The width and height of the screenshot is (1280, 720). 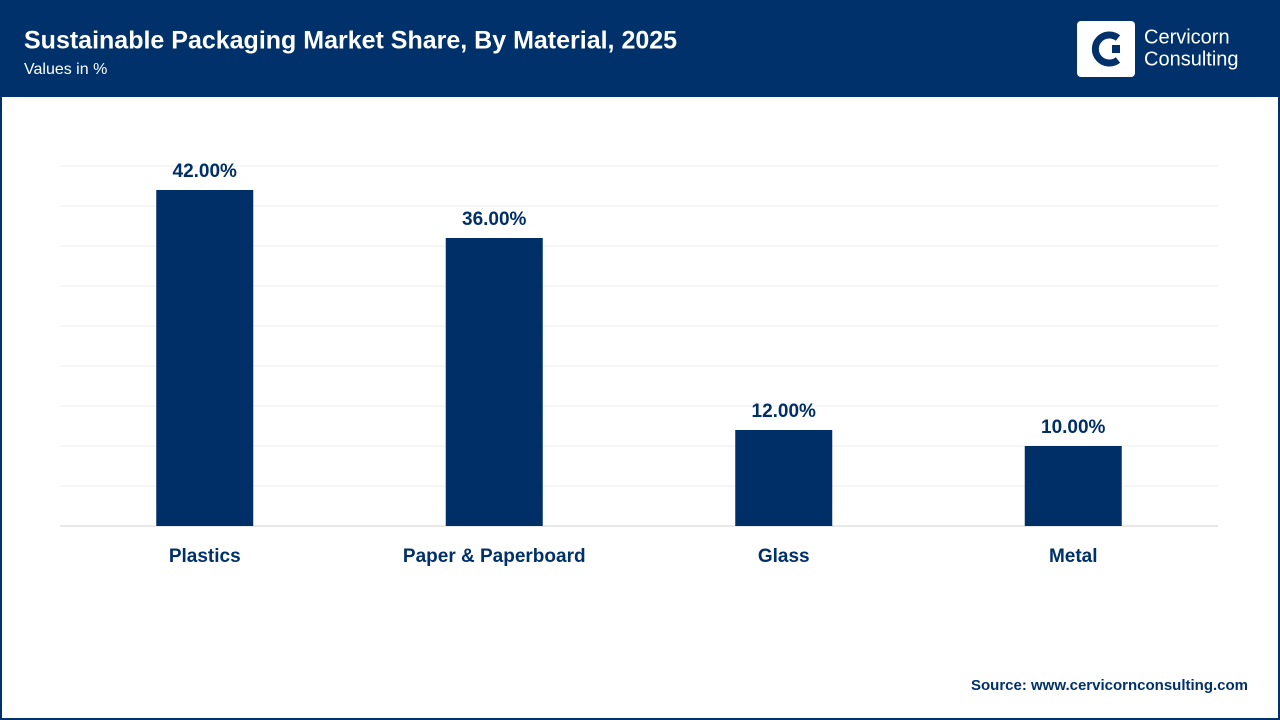 What do you see at coordinates (494, 556) in the screenshot?
I see `x-tick-label: Paper & Paperboard` at bounding box center [494, 556].